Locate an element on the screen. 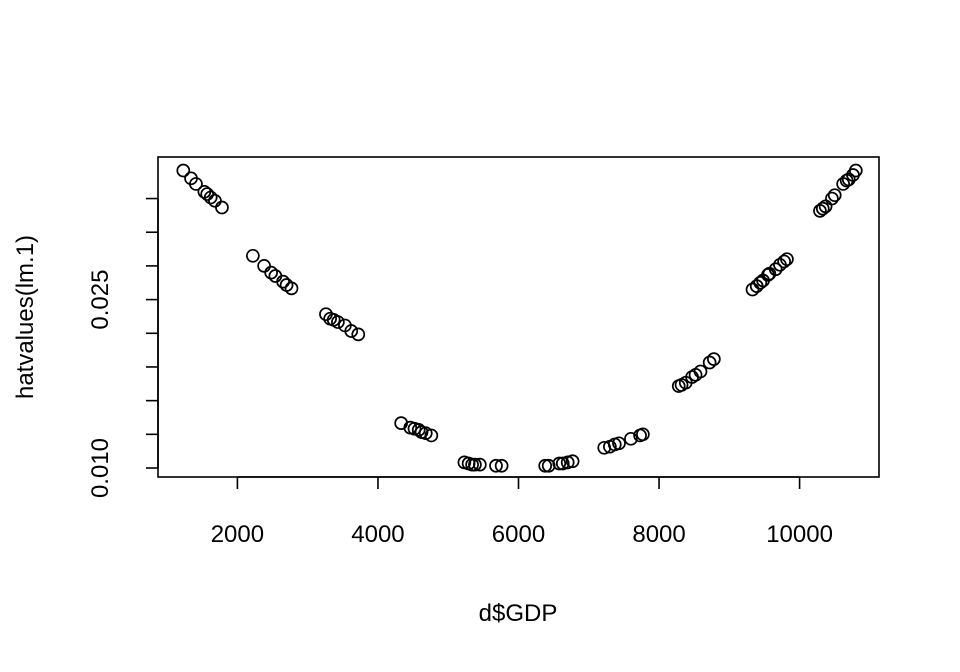 Image resolution: width=960 pixels, height=672 pixels. y-axis-title: hatvalues(lm.1) is located at coordinates (25, 317).